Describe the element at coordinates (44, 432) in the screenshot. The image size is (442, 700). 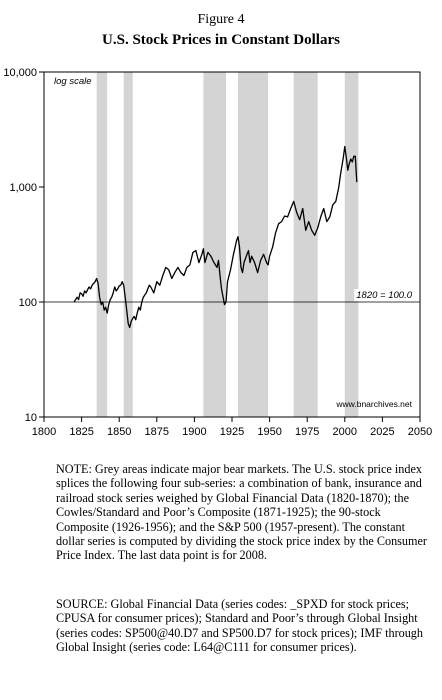
I see `x-tick-label: 1800` at that location.